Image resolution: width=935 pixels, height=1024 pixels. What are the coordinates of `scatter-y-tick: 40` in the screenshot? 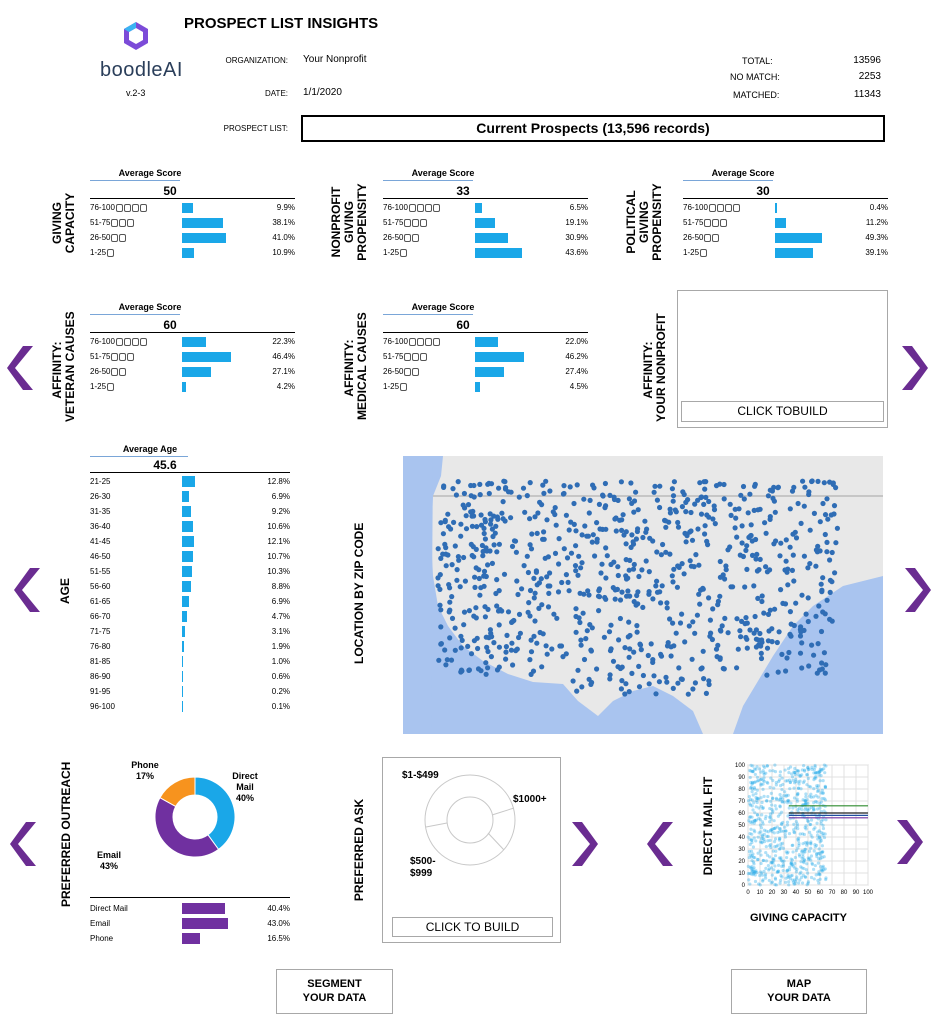 It's located at (741, 838).